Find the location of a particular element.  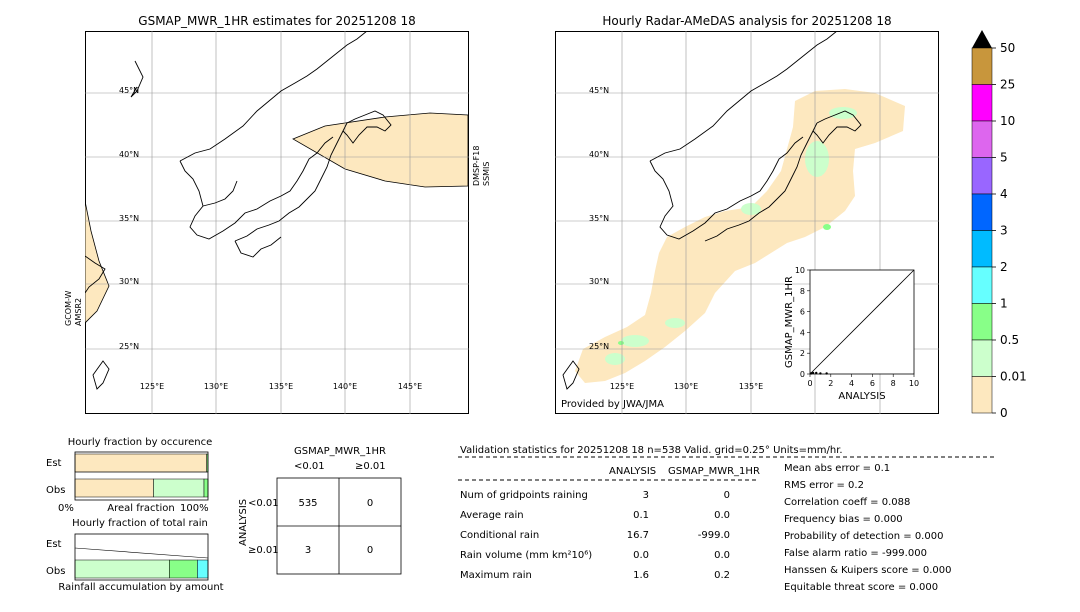

scatter-xtick-label: 0 is located at coordinates (809, 383).